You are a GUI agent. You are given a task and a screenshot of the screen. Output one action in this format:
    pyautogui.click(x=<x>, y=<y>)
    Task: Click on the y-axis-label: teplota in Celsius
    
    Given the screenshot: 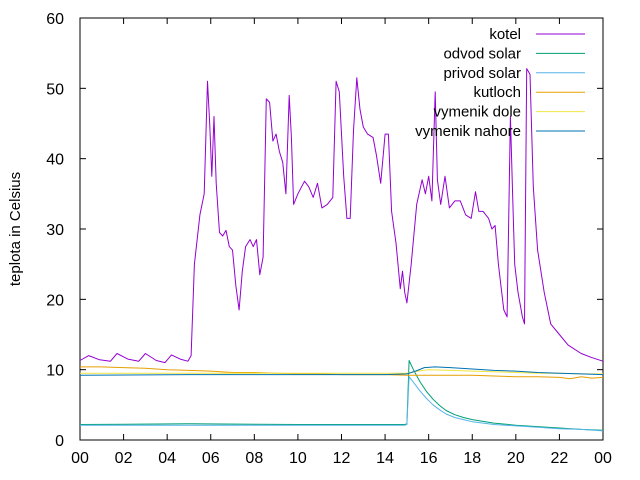 What is the action you would take?
    pyautogui.click(x=15, y=229)
    